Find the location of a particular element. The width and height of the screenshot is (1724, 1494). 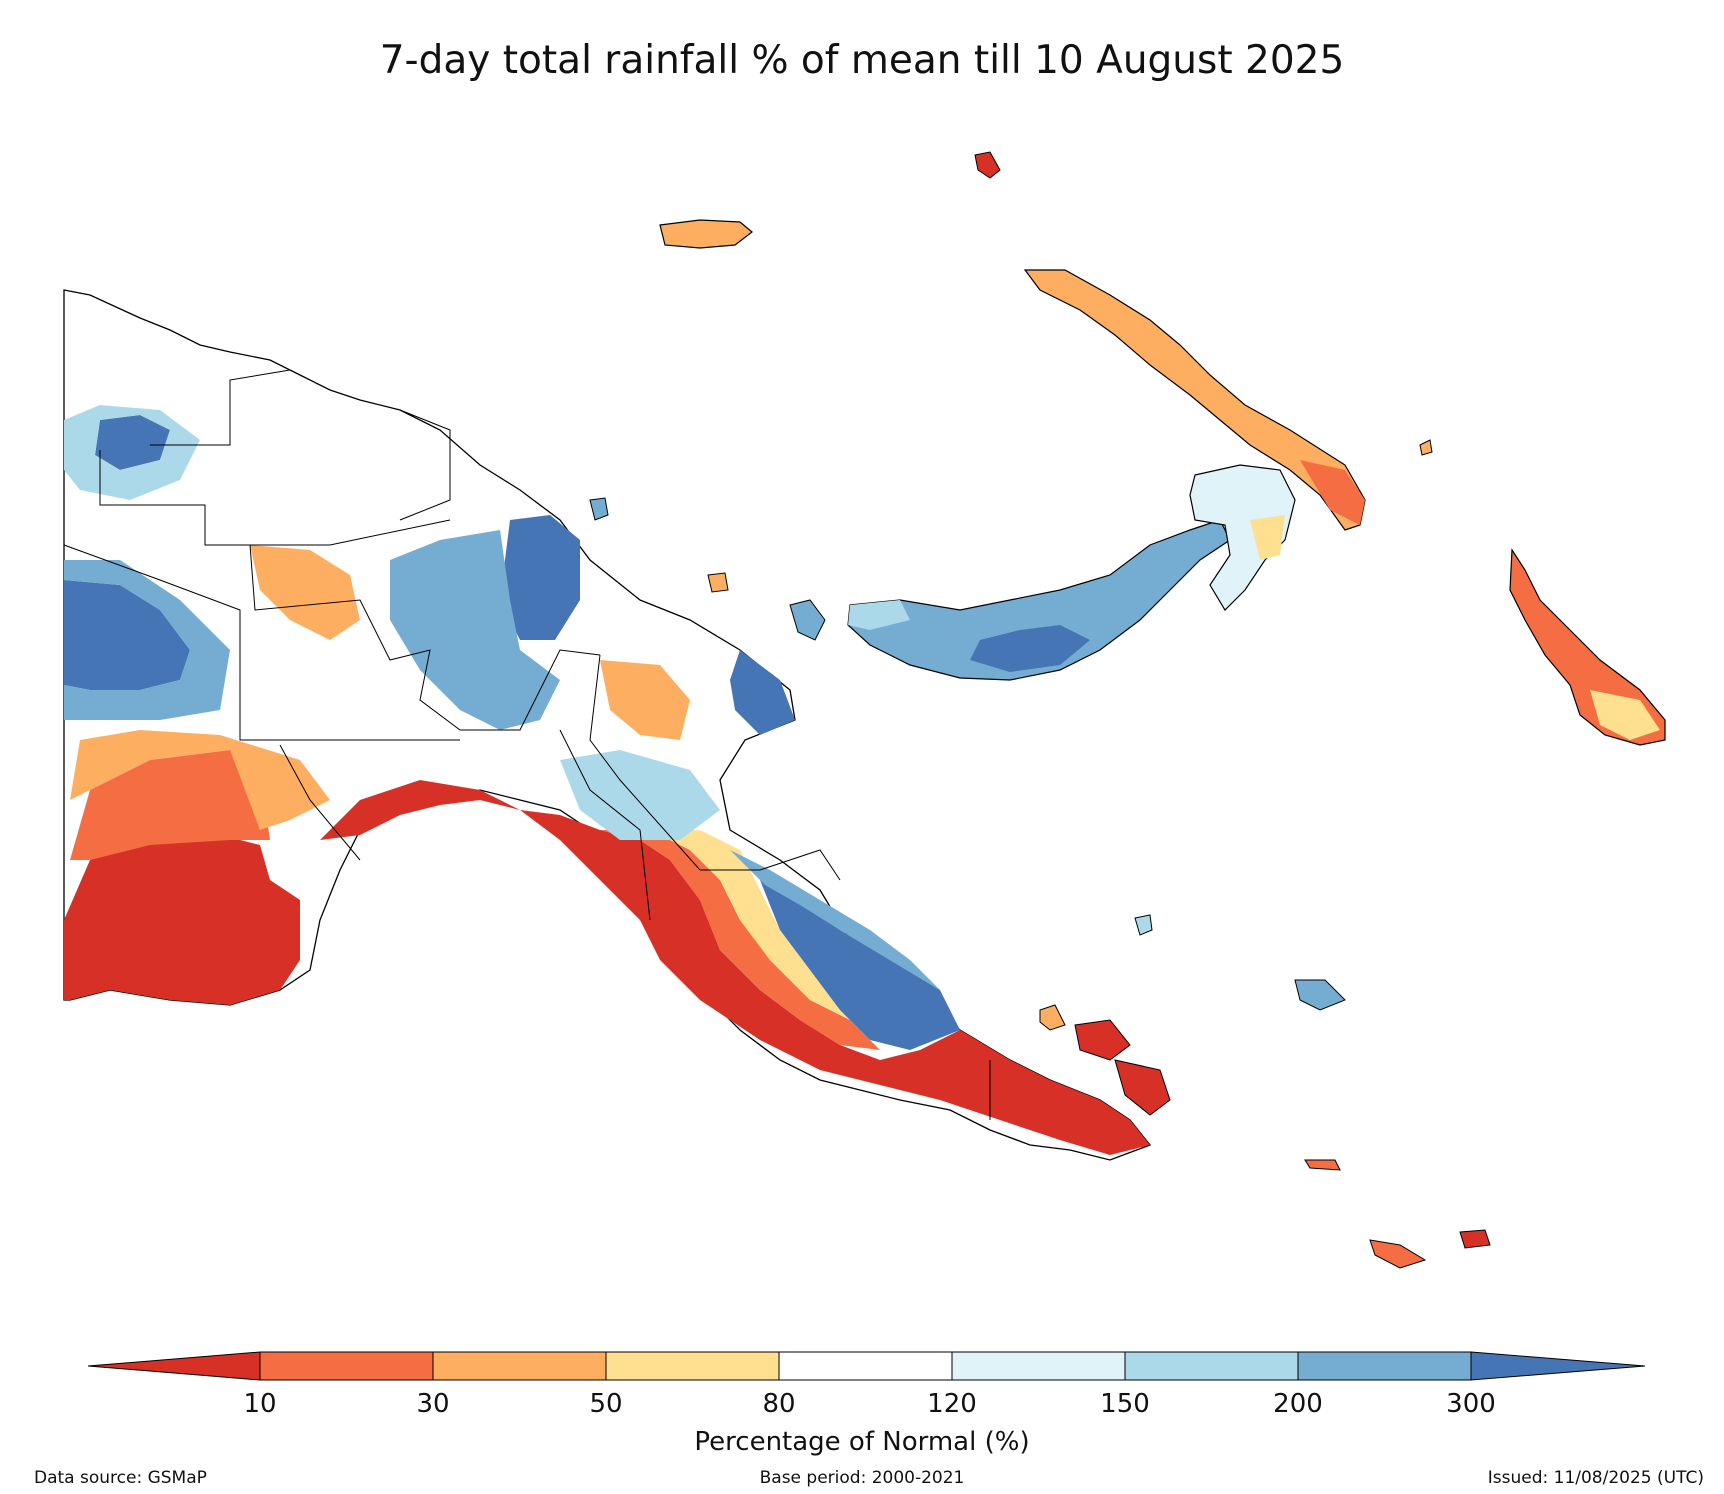

zone-wet-northwest is located at coordinates (132, 452).